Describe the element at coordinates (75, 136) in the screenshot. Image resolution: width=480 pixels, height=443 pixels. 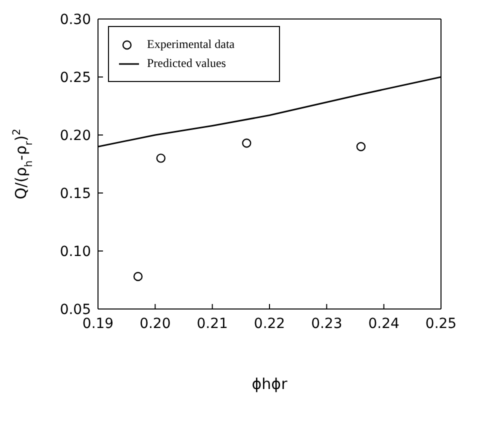
I see `y-tick-label: 0.20` at that location.